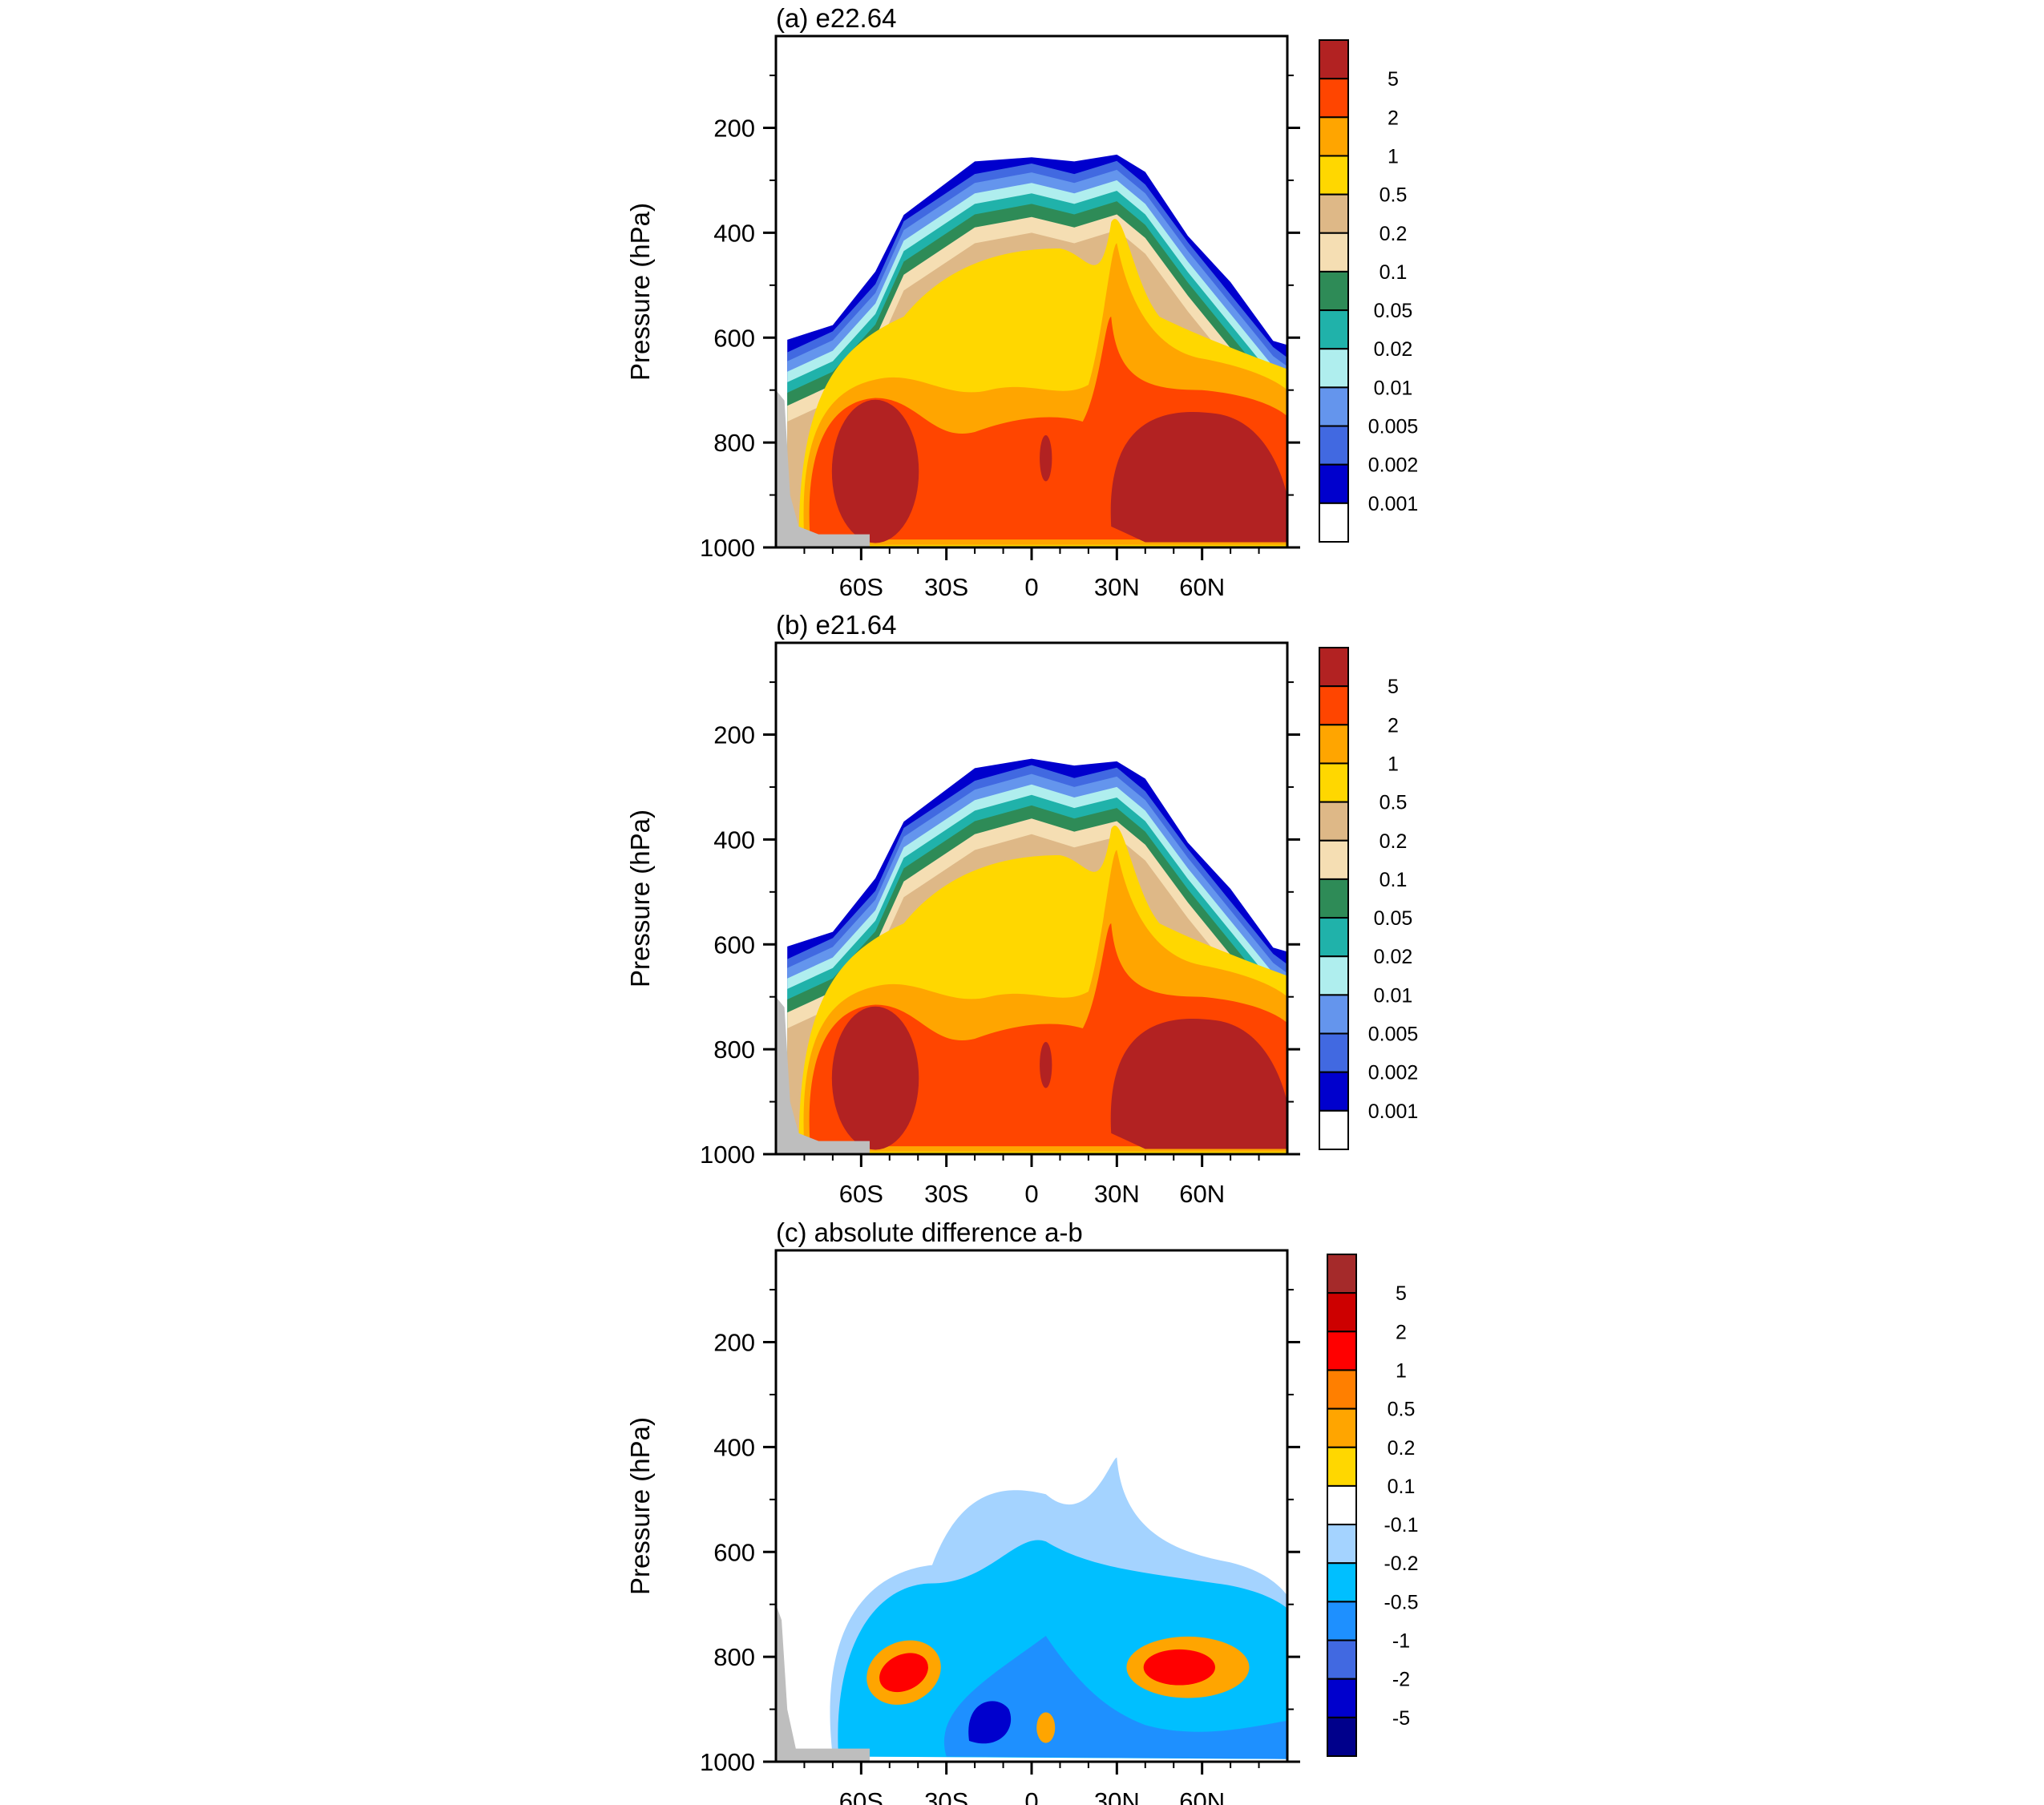  Describe the element at coordinates (734, 1447) in the screenshot. I see `y-tick-label: 400` at that location.